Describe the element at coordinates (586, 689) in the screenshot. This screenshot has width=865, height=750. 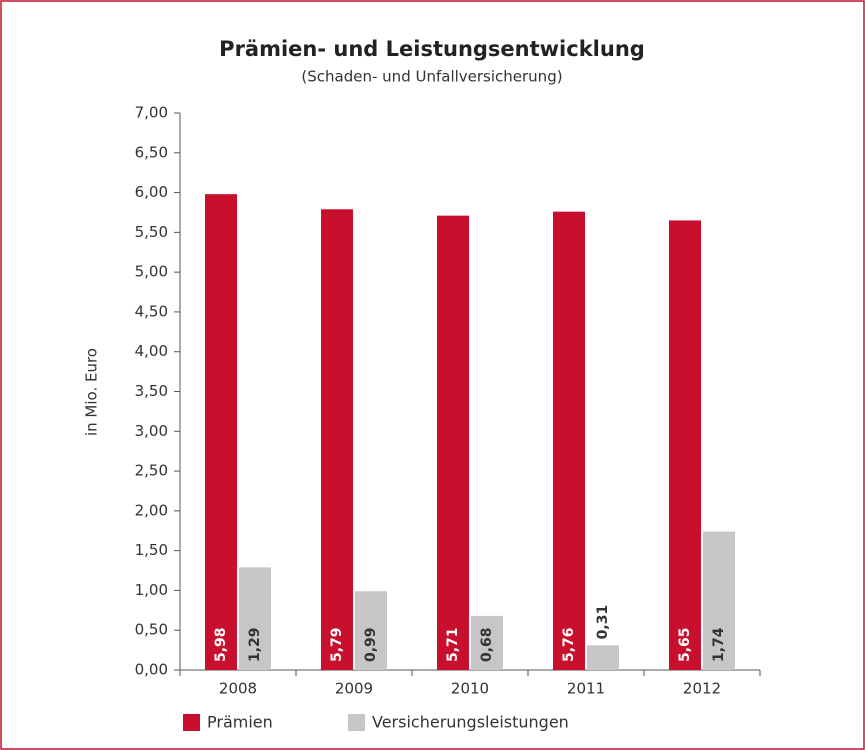
I see `x-tick-label: 2011` at that location.